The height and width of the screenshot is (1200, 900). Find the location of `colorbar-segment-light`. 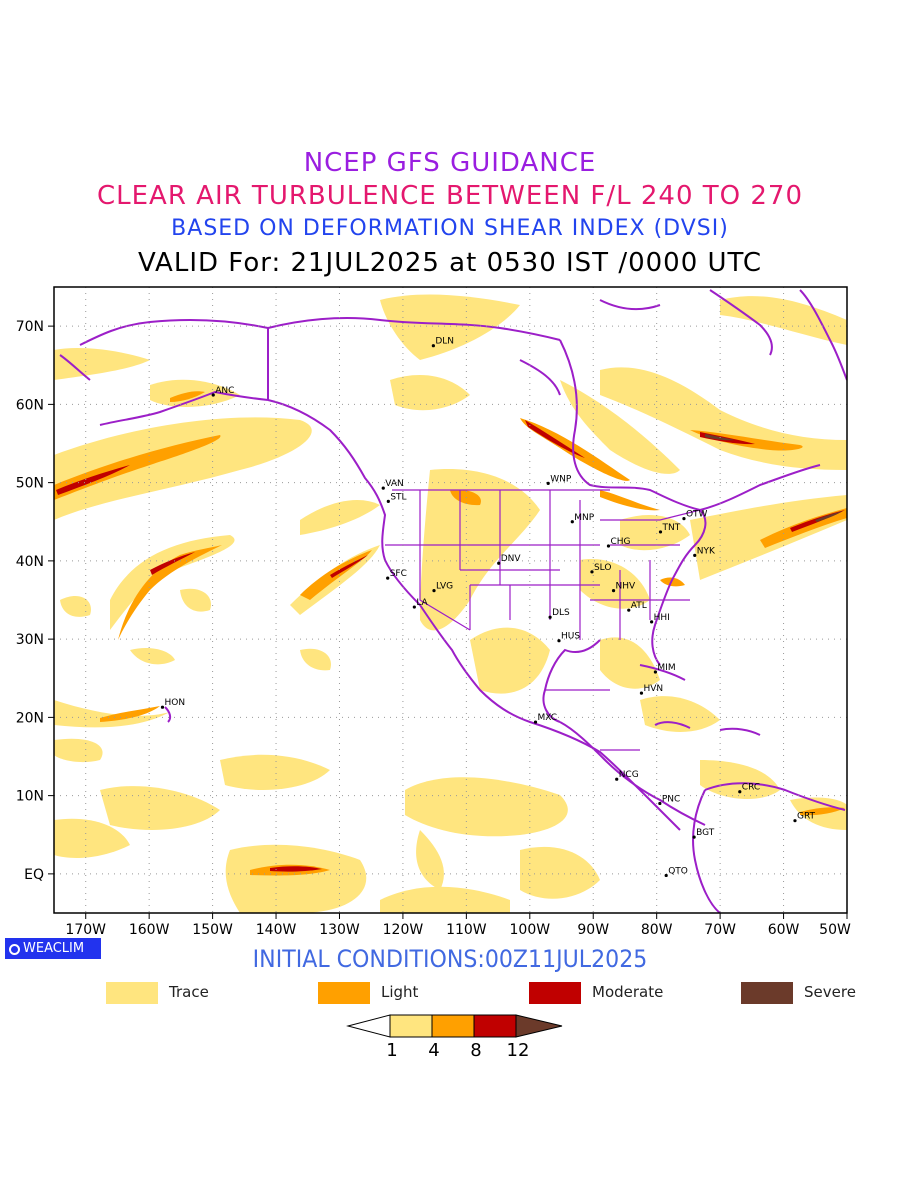

colorbar-segment-light is located at coordinates (453, 1026).